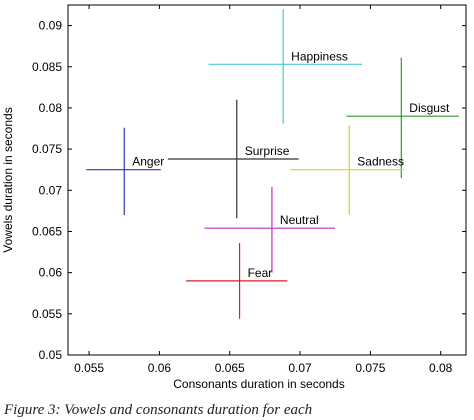 The image size is (474, 420). Describe the element at coordinates (233, 159) in the screenshot. I see `series-surprise: Surprise` at that location.